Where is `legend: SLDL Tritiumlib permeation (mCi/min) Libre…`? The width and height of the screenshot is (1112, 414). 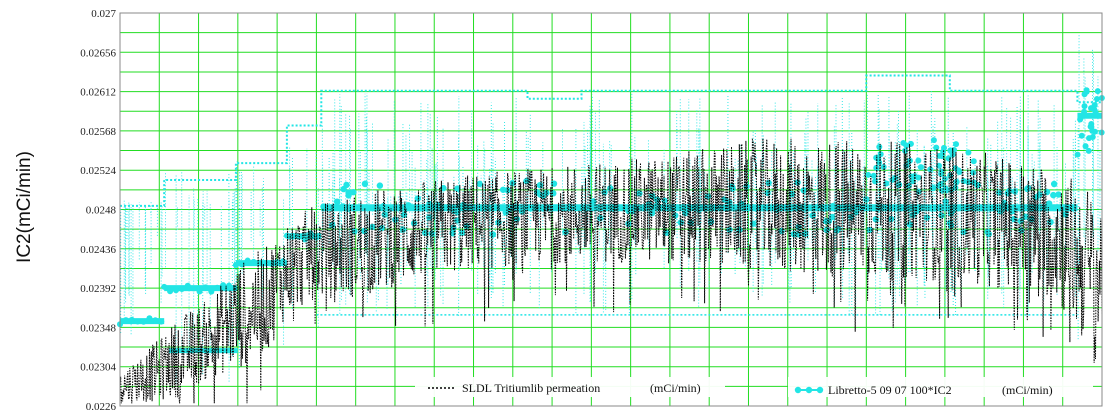
legend: SLDL Tritiumlib permeation (mCi/min) Libre… is located at coordinates (754, 387).